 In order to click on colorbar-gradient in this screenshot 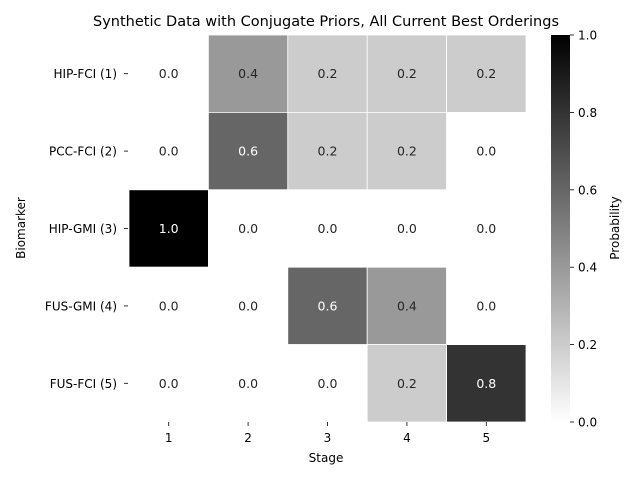, I will do `click(560, 228)`.